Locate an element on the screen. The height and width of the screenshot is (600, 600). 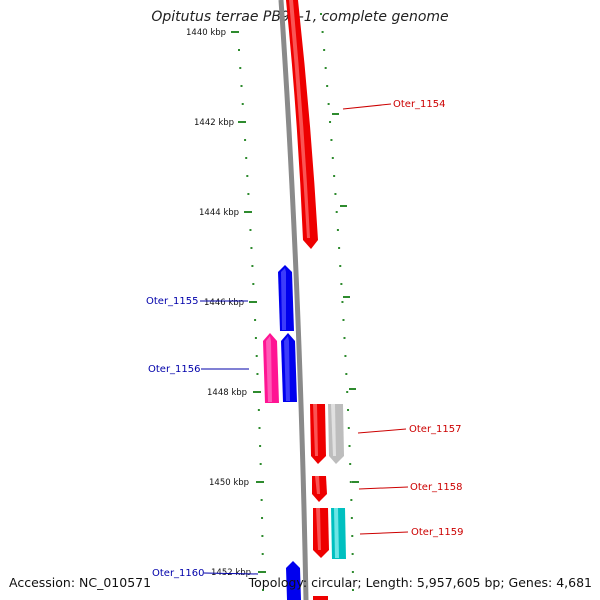
gene-label-oter-1158: Oter_1158 is located at coordinates (436, 487).